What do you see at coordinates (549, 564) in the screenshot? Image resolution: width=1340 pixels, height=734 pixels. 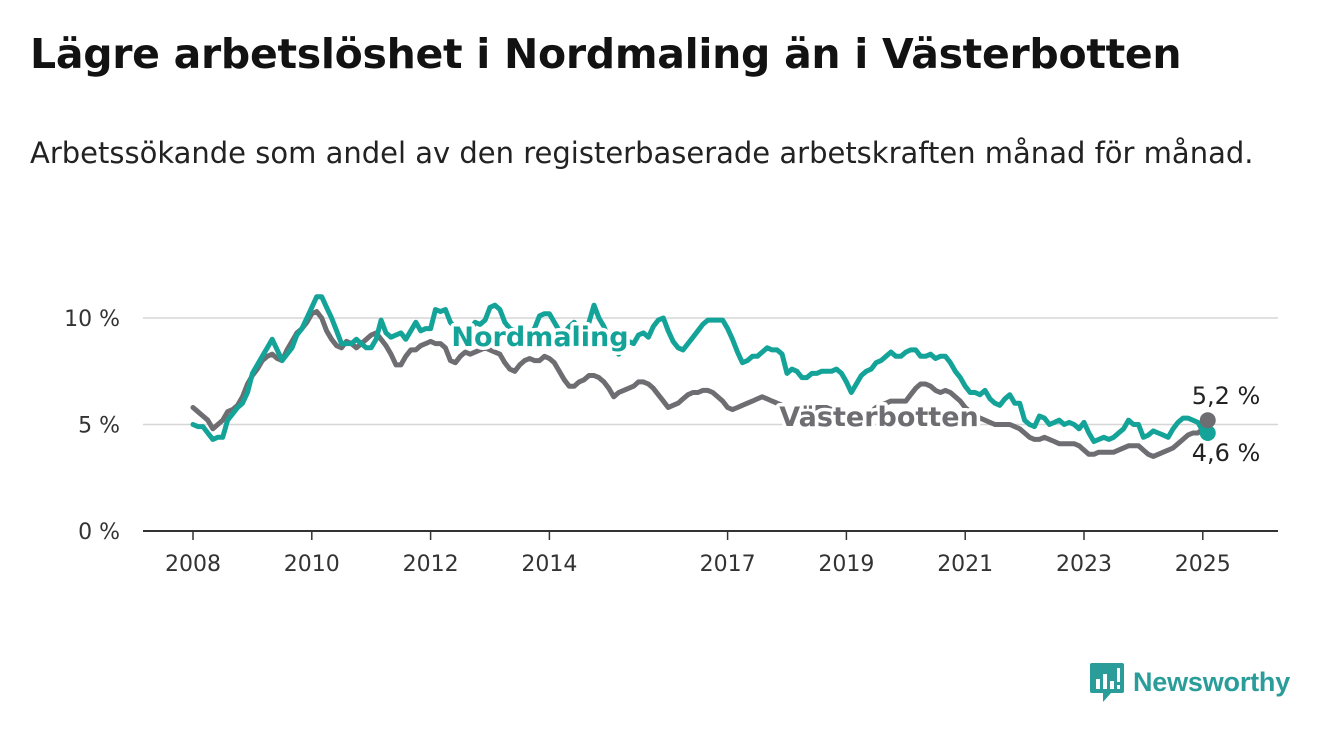 I see `x-tick-label: 2014` at bounding box center [549, 564].